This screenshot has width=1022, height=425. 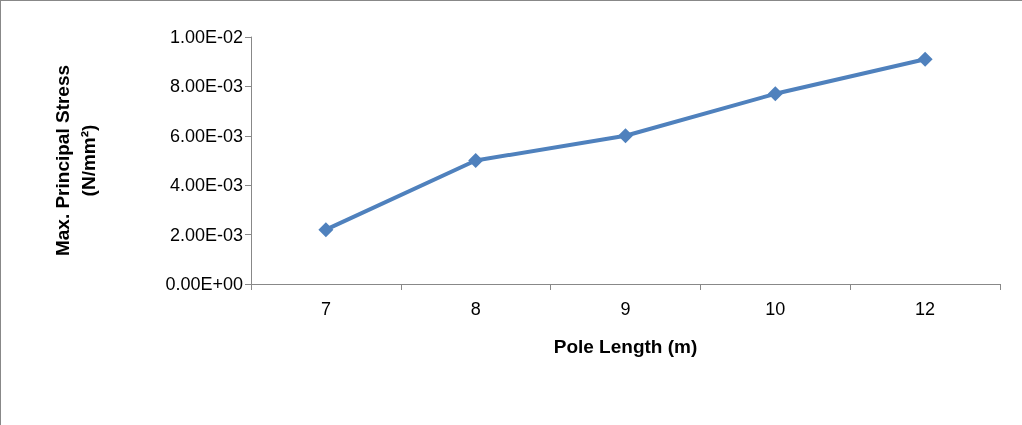 I want to click on y-tick-label: 6.00E-03, so click(x=206, y=135).